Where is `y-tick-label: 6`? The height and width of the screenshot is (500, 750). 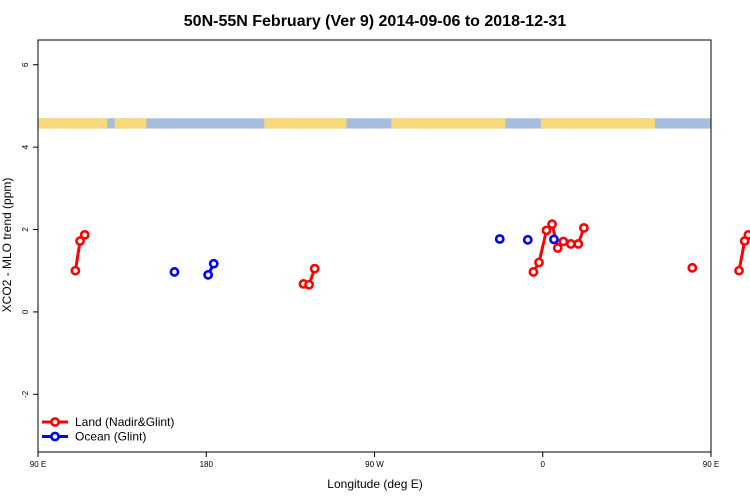
y-tick-label: 6 is located at coordinates (25, 64).